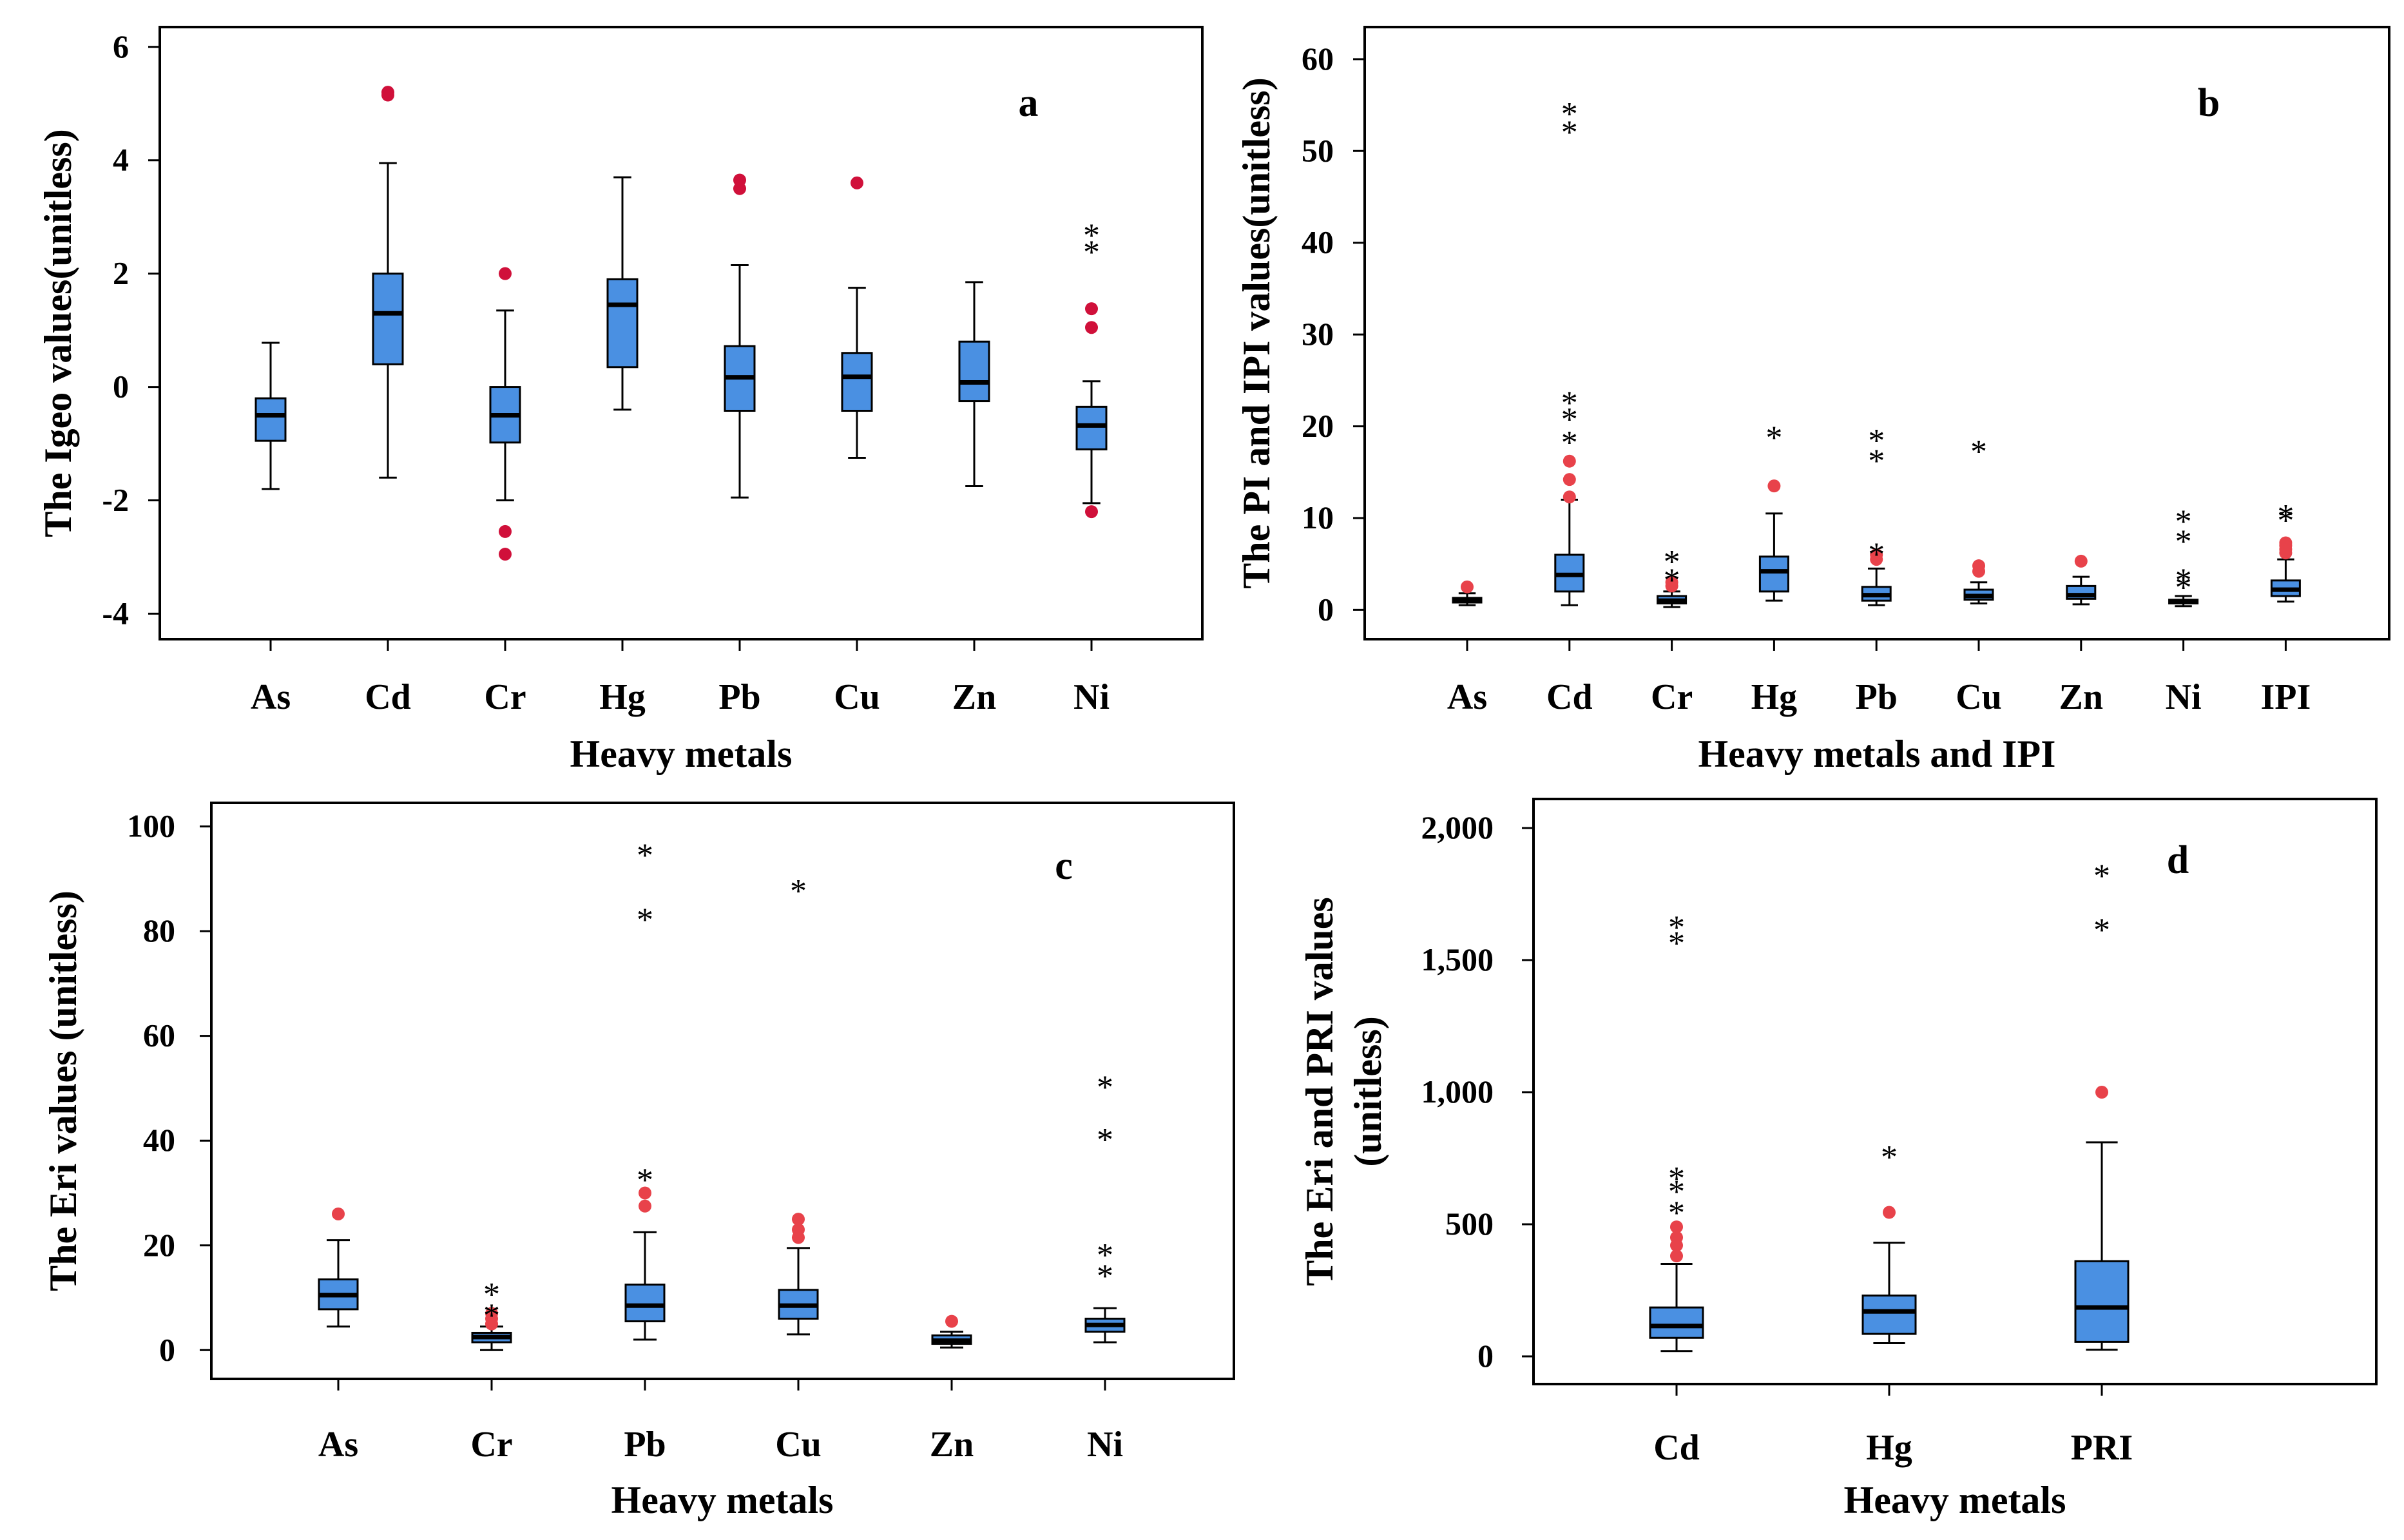  What do you see at coordinates (491, 1370) in the screenshot?
I see `box-cr: ** Cr` at bounding box center [491, 1370].